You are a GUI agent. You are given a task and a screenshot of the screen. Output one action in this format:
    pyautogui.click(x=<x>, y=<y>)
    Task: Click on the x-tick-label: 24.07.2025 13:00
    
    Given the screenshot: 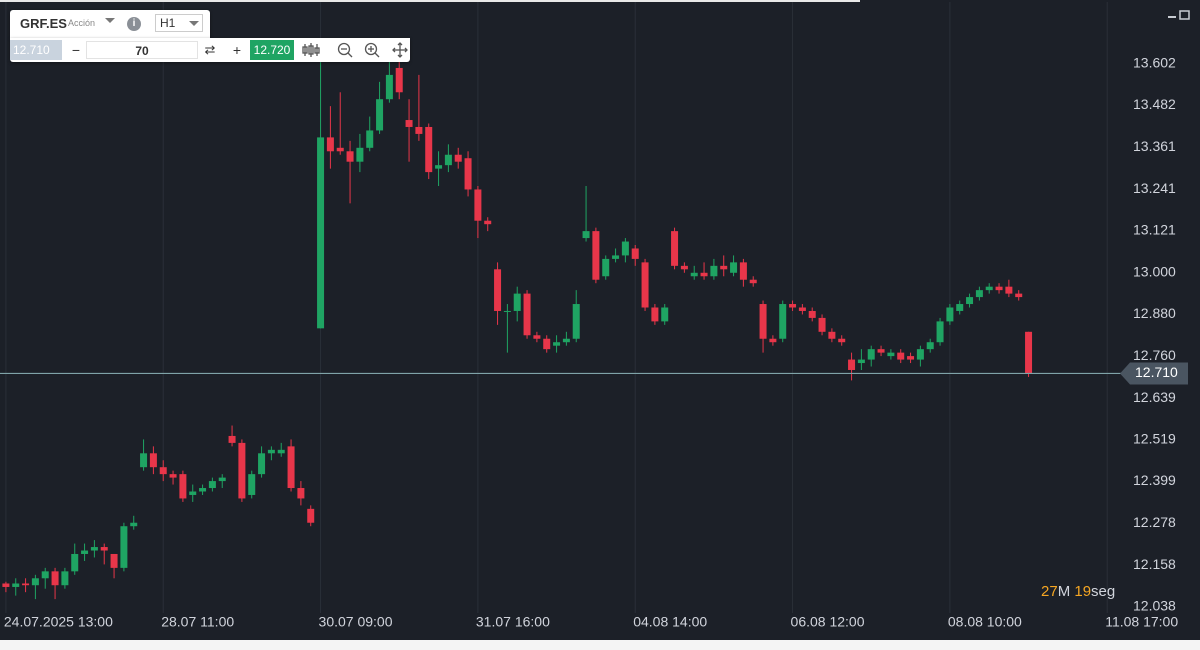 What is the action you would take?
    pyautogui.click(x=58, y=622)
    